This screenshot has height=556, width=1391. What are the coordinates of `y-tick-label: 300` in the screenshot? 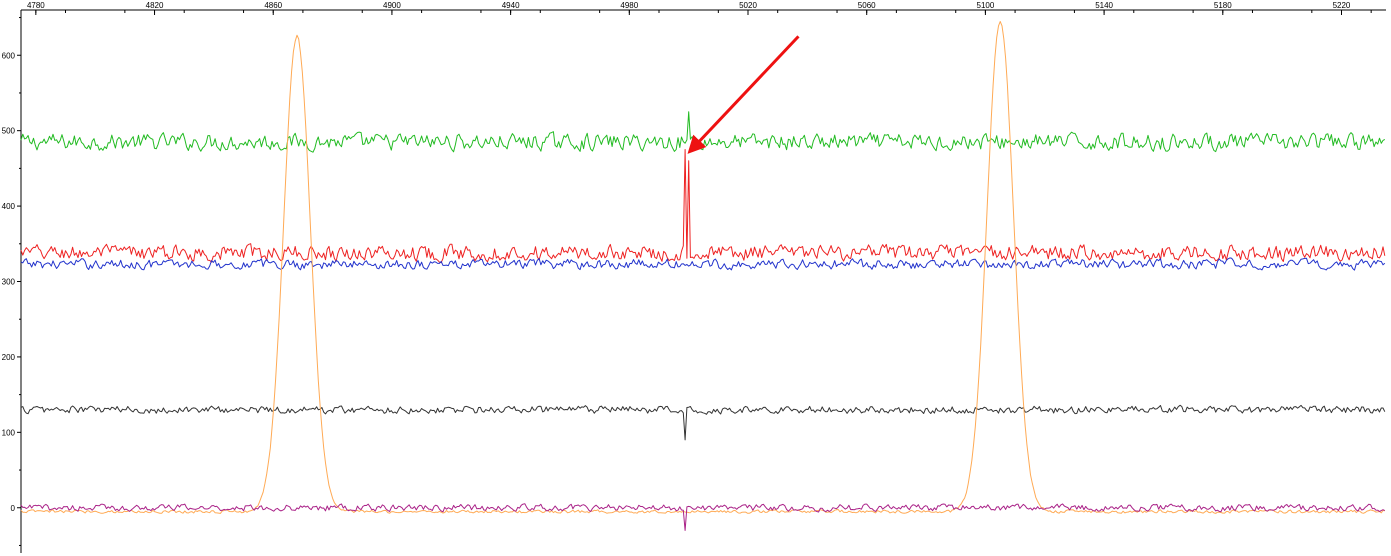 It's located at (9, 282).